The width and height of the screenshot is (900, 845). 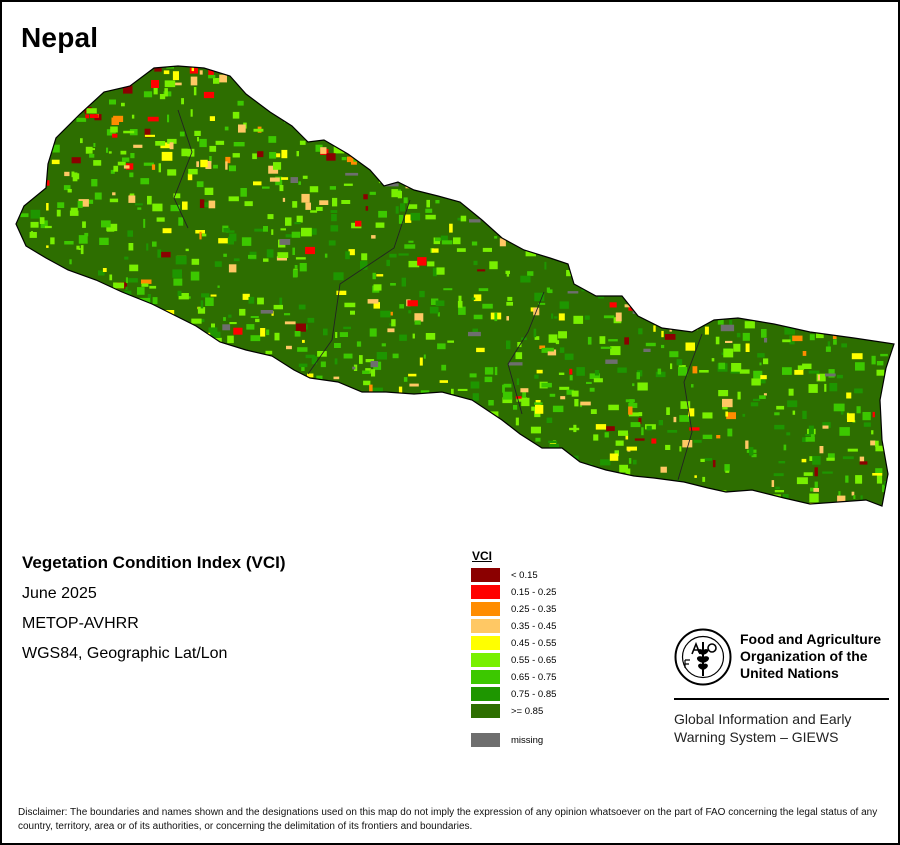 I want to click on organization-name-line: United Nations, so click(x=789, y=673).